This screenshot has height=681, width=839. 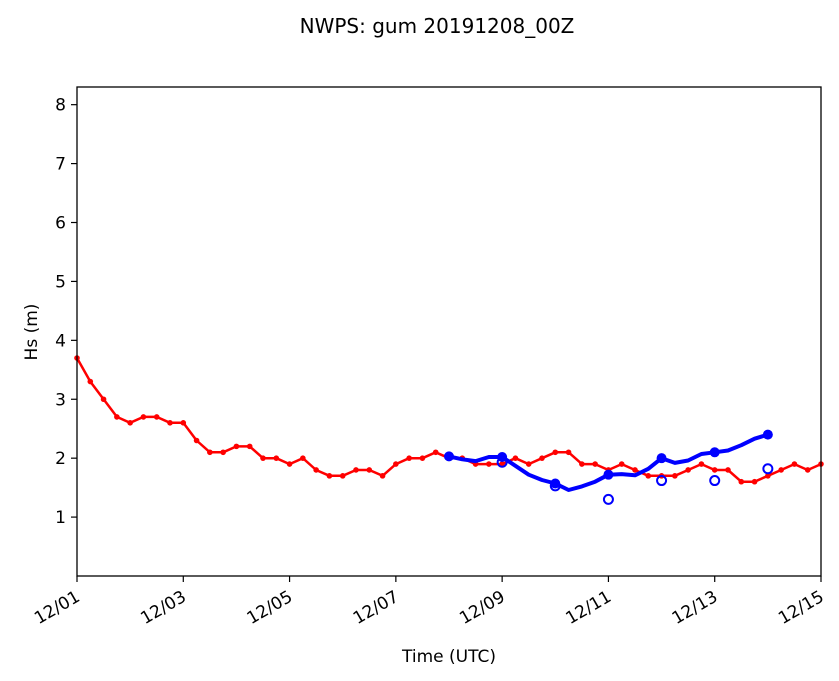 I want to click on y-axis: 1 2 3 4 5 6 7 8, so click(x=66, y=312).